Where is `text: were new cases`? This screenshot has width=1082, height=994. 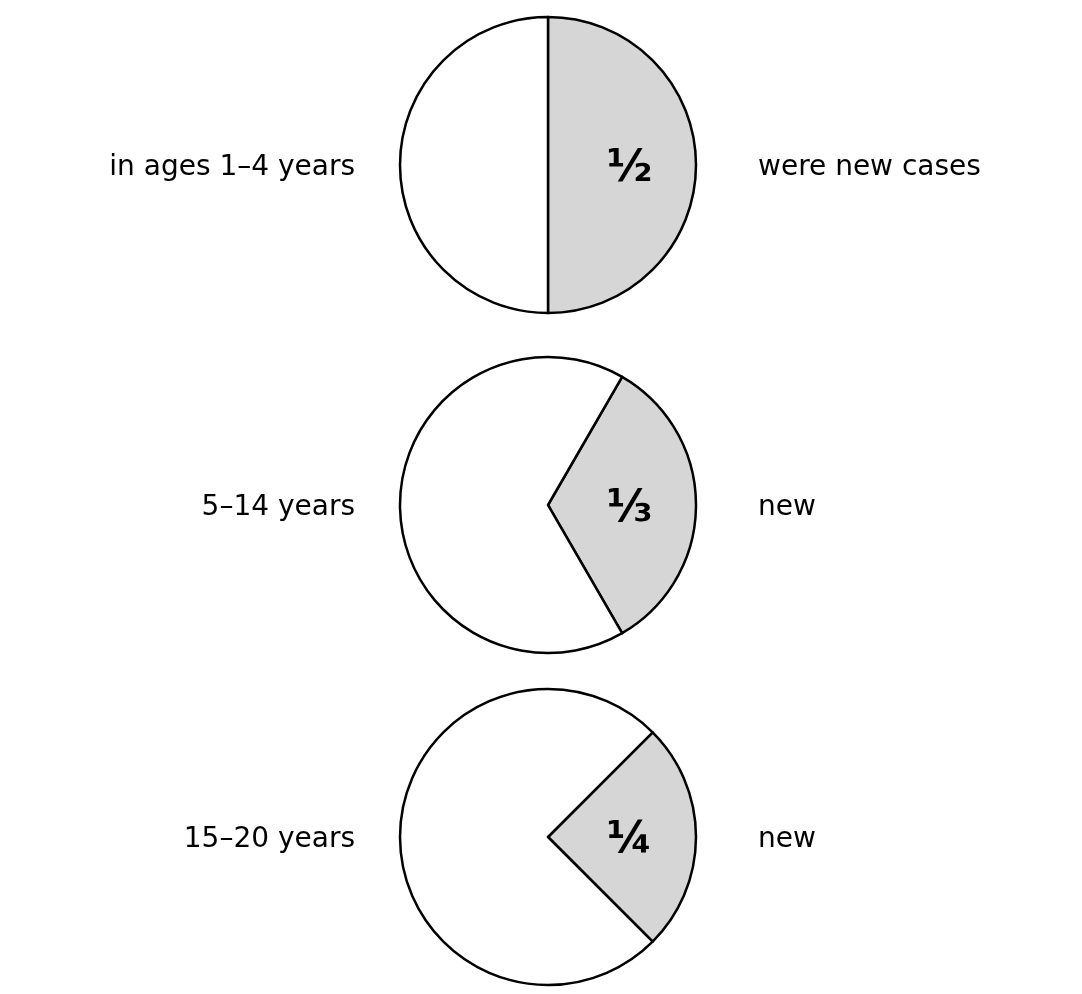
text: were new cases is located at coordinates (869, 165).